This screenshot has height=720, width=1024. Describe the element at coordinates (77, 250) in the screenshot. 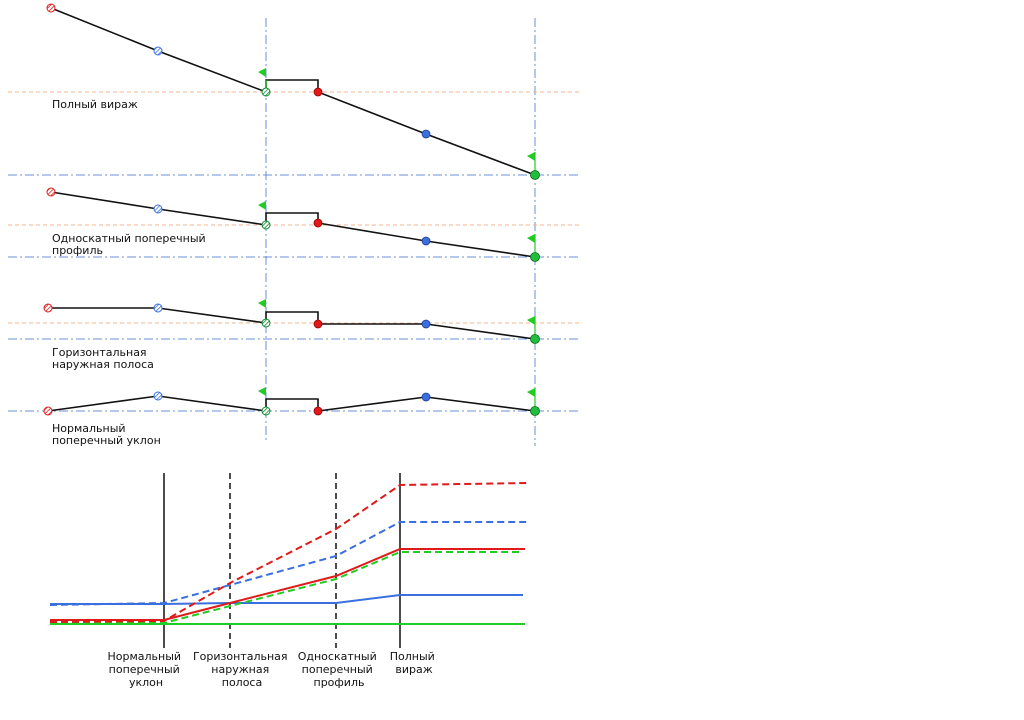

I see `section-label: профиль` at that location.